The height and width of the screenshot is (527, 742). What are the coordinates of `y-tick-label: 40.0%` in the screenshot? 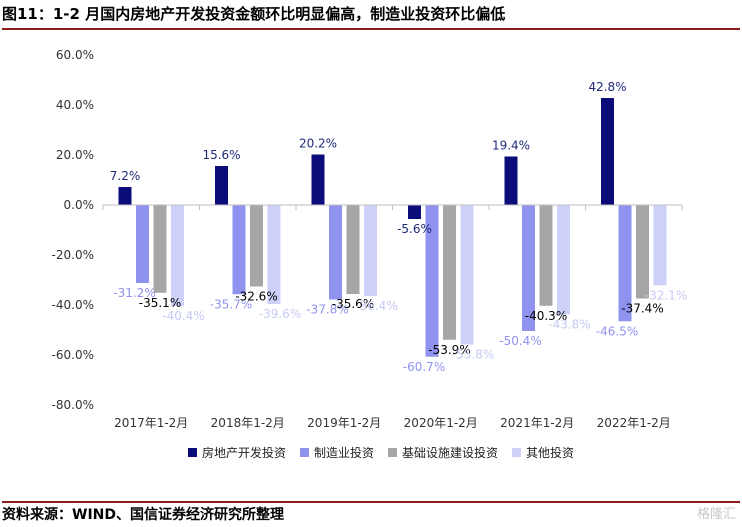 It's located at (75, 105).